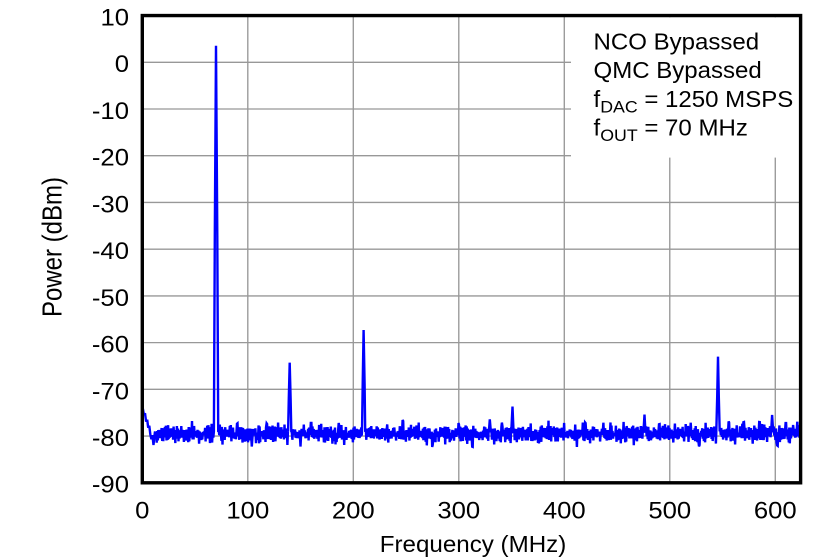 The height and width of the screenshot is (559, 839). Describe the element at coordinates (677, 41) in the screenshot. I see `svg-text: NCO Bypassed` at that location.